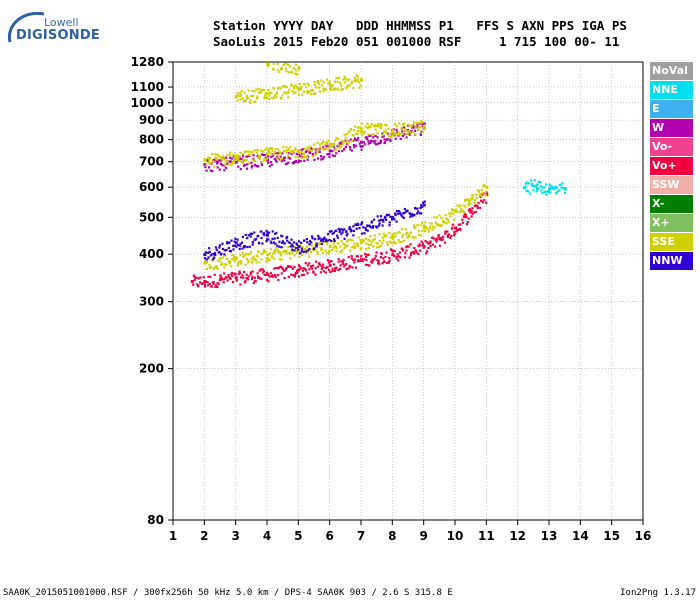 This screenshot has width=700, height=600. Describe the element at coordinates (671, 261) in the screenshot. I see `legend-item-nnw: NNW` at that location.